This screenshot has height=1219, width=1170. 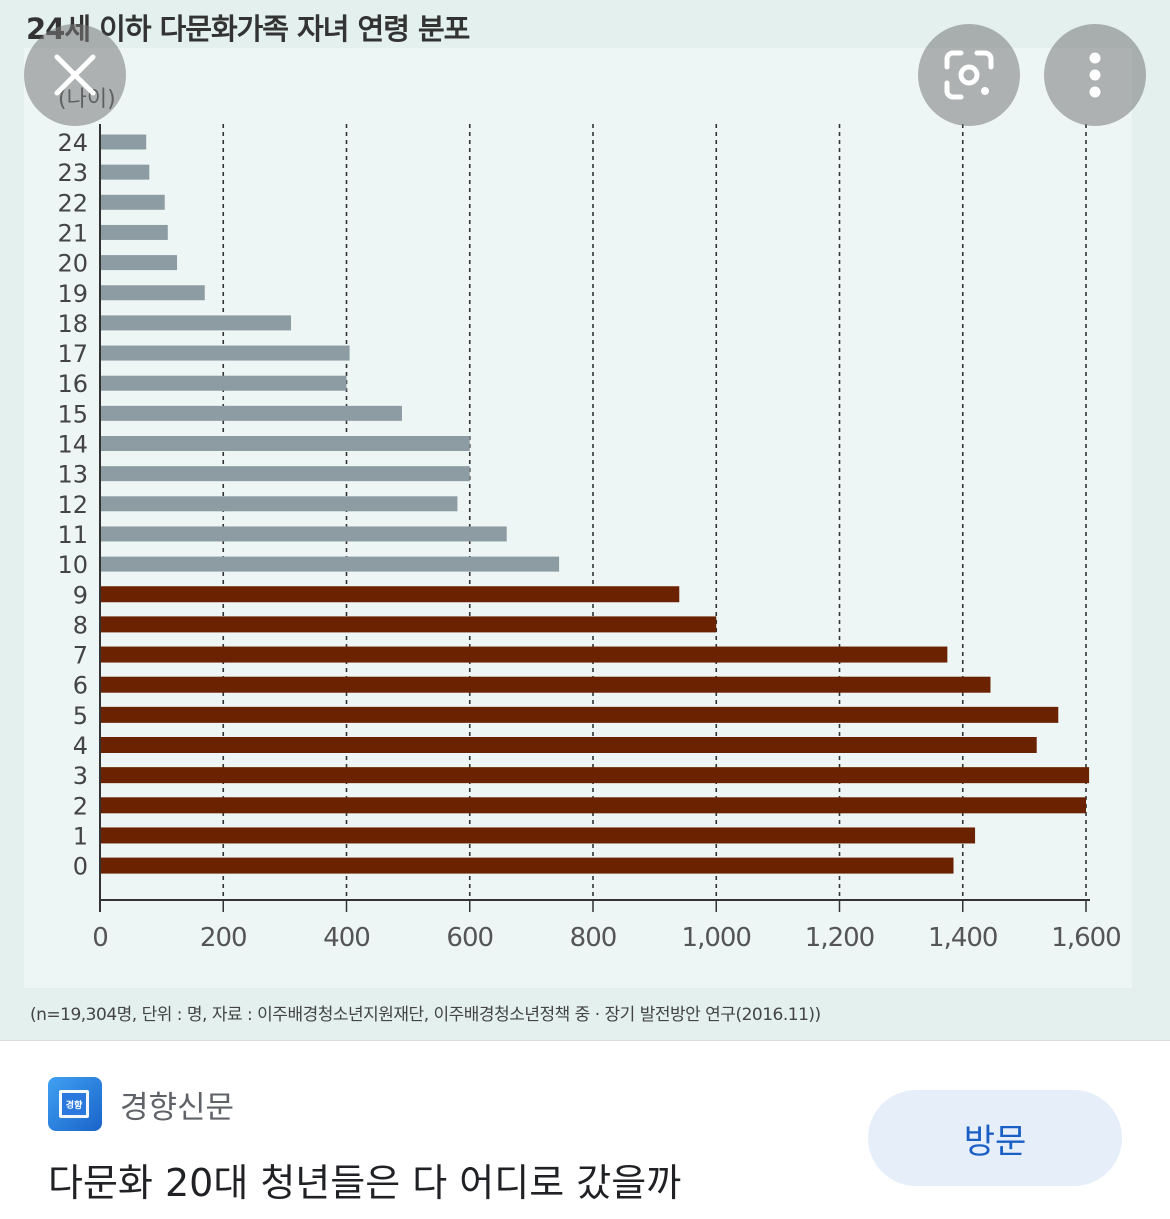 I want to click on y-tick-label: 5, so click(x=80, y=716).